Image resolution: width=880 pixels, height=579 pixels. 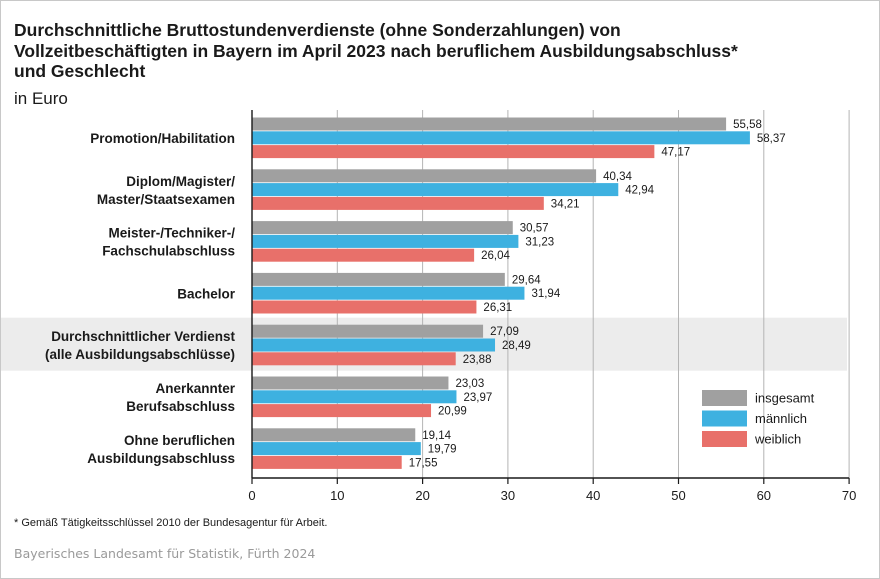 What do you see at coordinates (565, 204) in the screenshot?
I see `value-label-weiblich-1: 34,21` at bounding box center [565, 204].